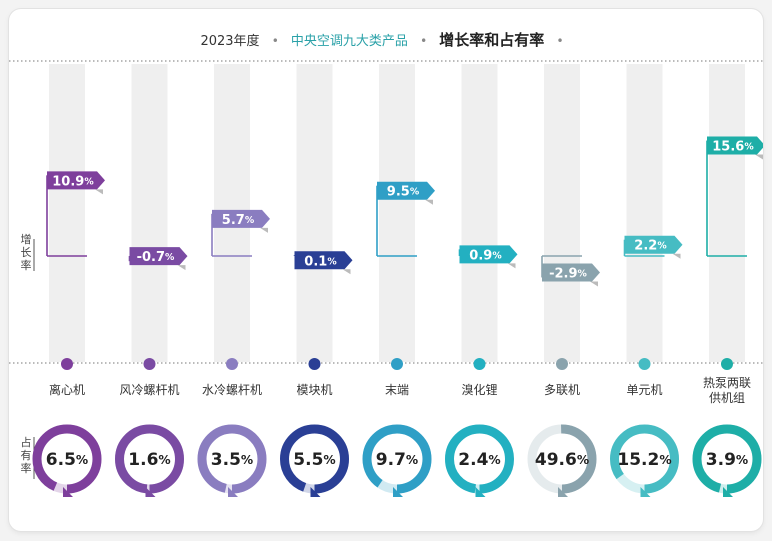 The width and height of the screenshot is (772, 541). Describe the element at coordinates (479, 389) in the screenshot. I see `category-label: 溴化锂` at that location.